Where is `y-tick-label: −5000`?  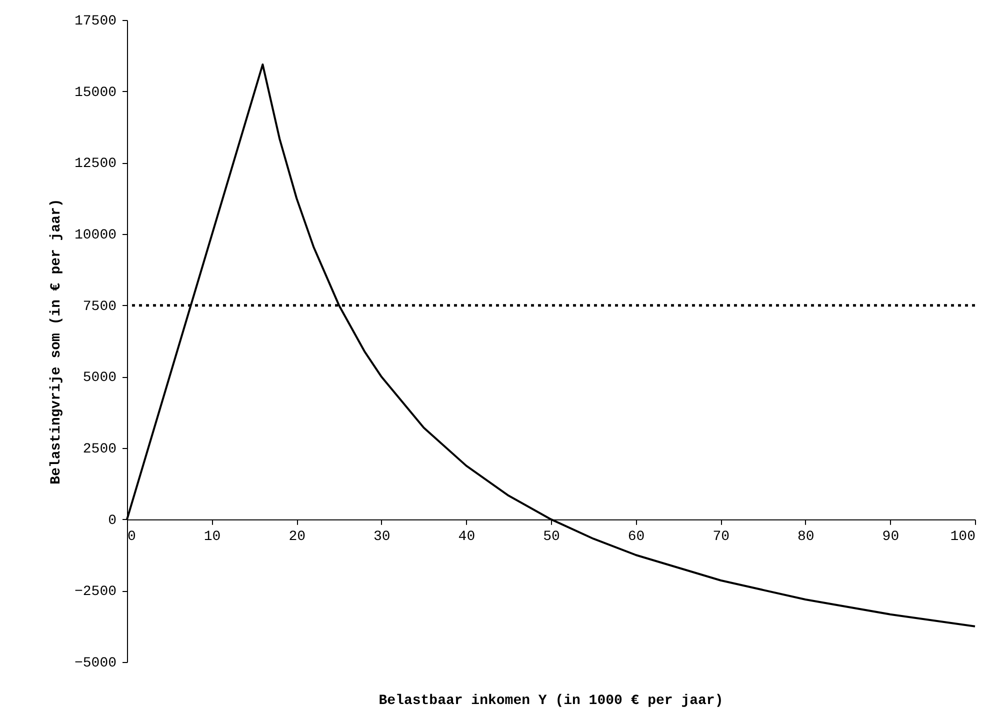
y-tick-label: −5000 is located at coordinates (95, 664).